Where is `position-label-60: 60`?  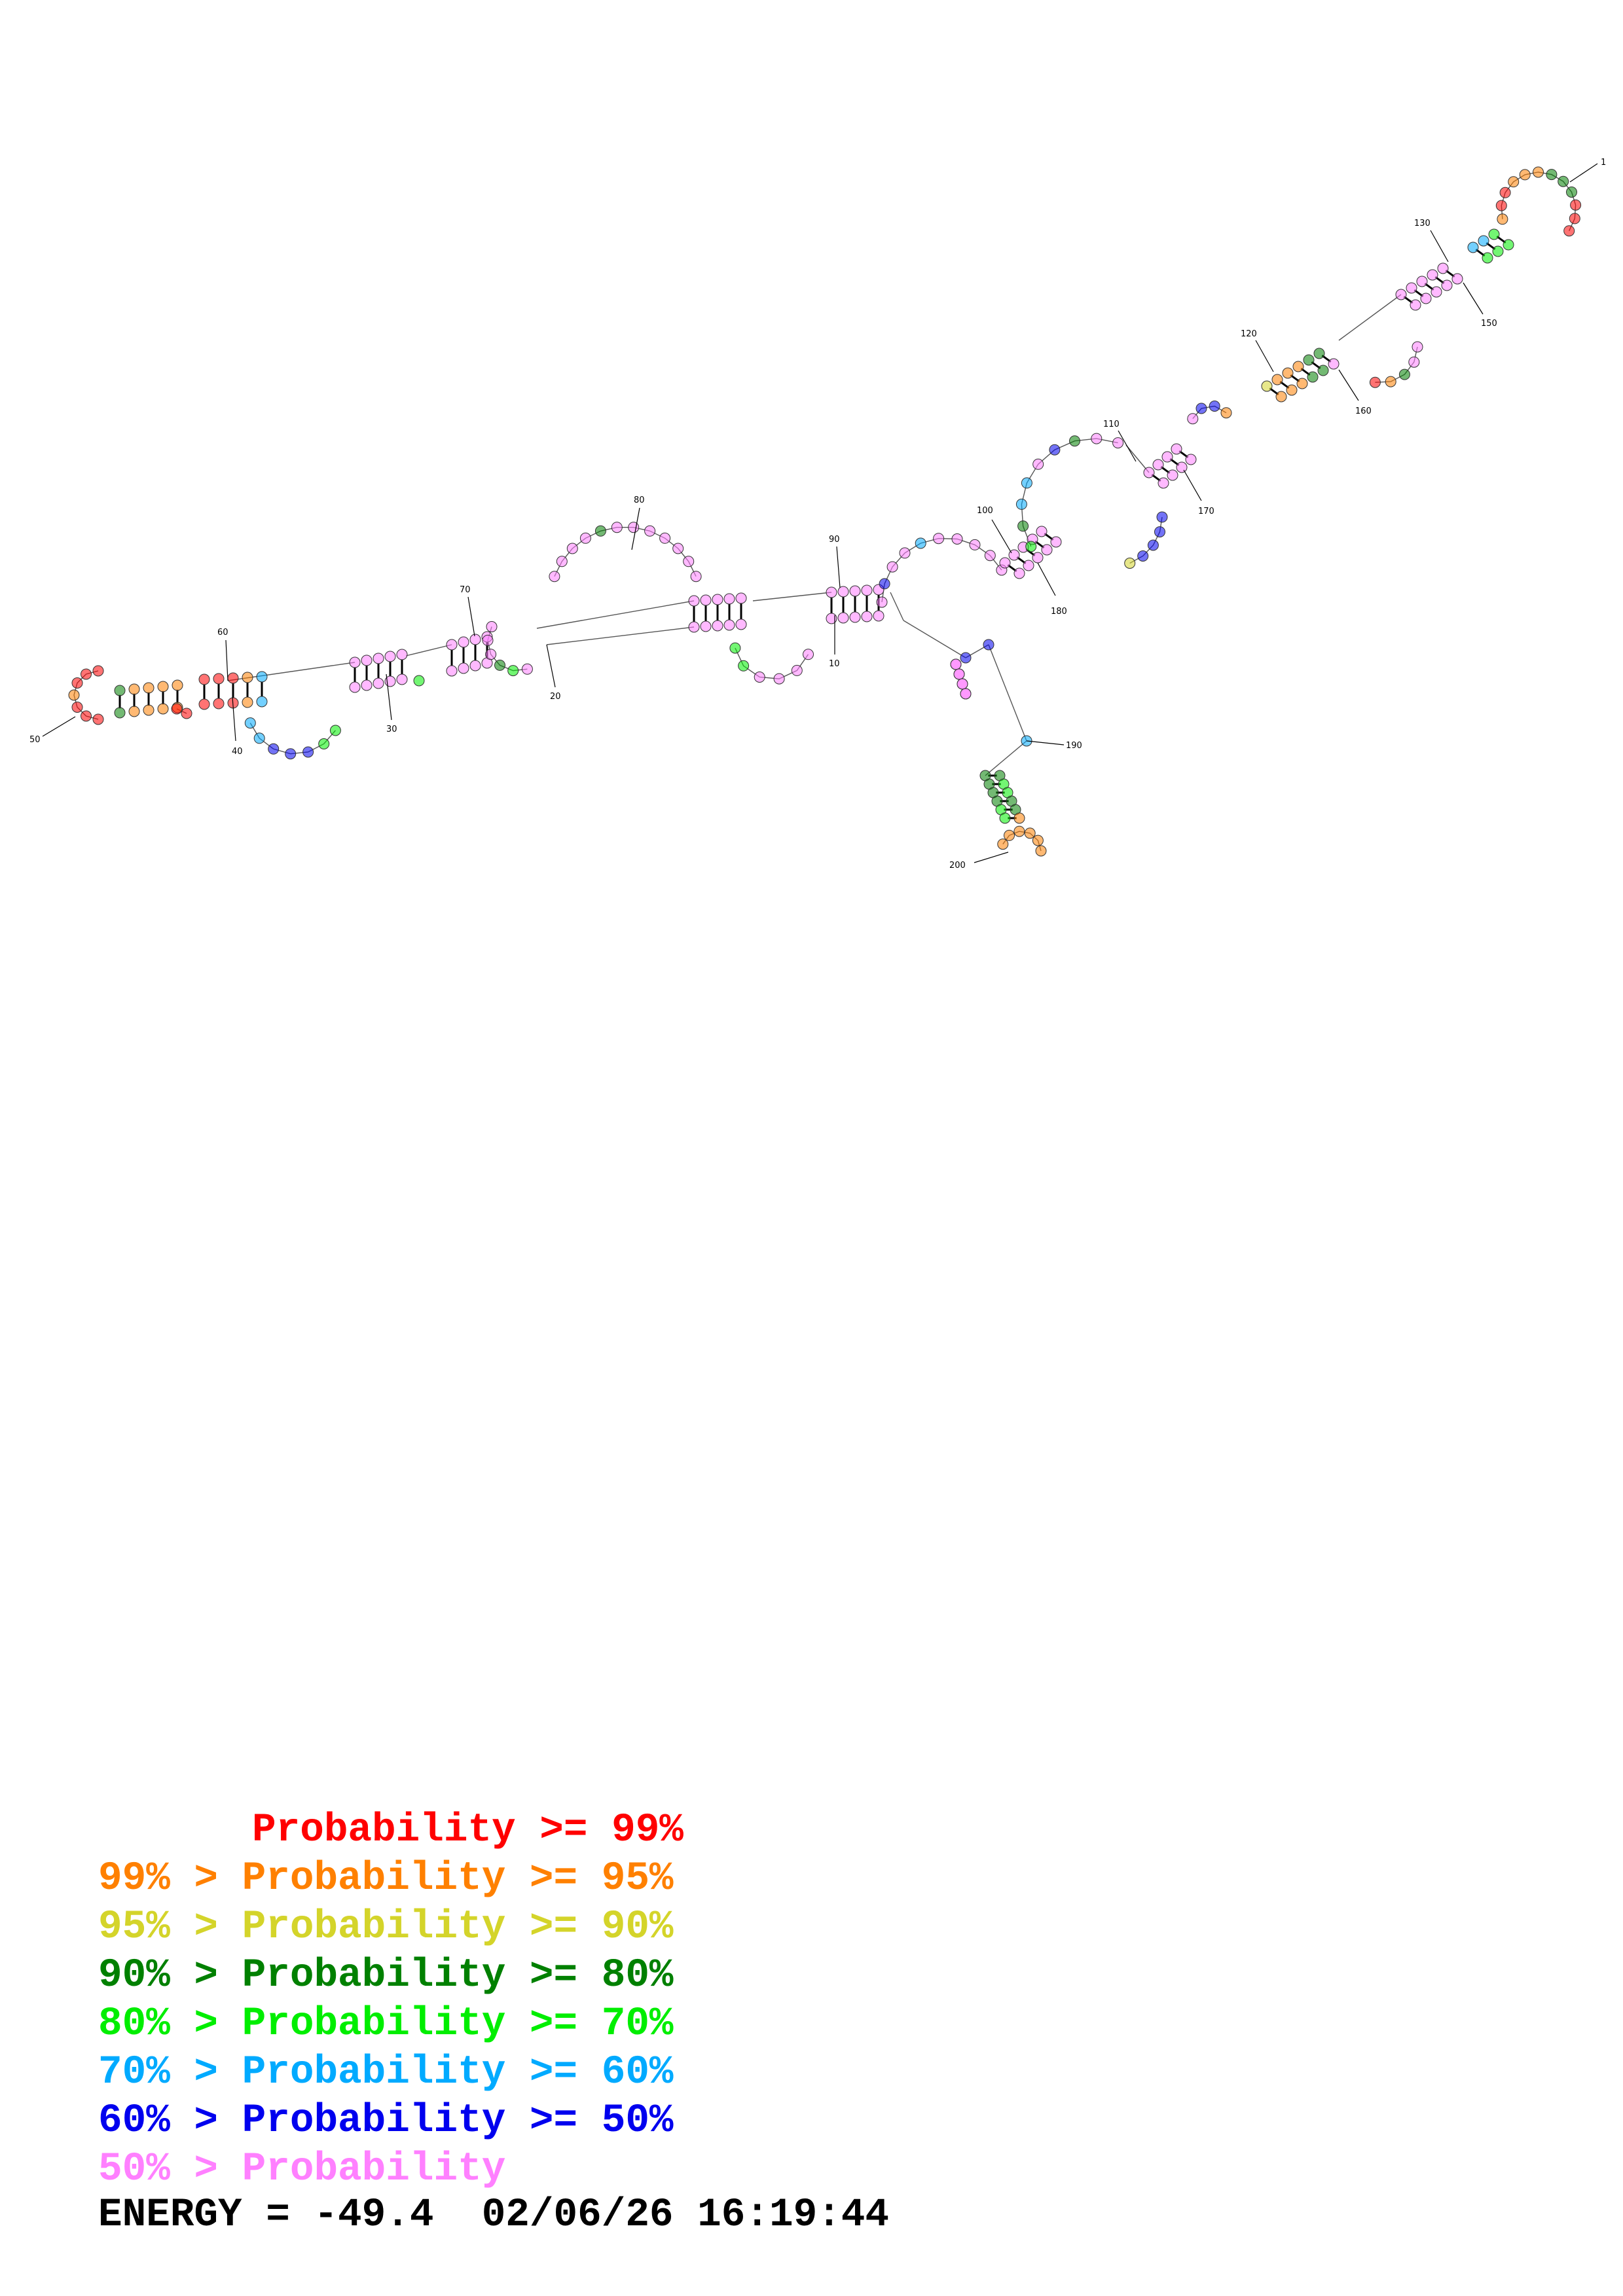
position-label-60: 60 is located at coordinates (222, 632).